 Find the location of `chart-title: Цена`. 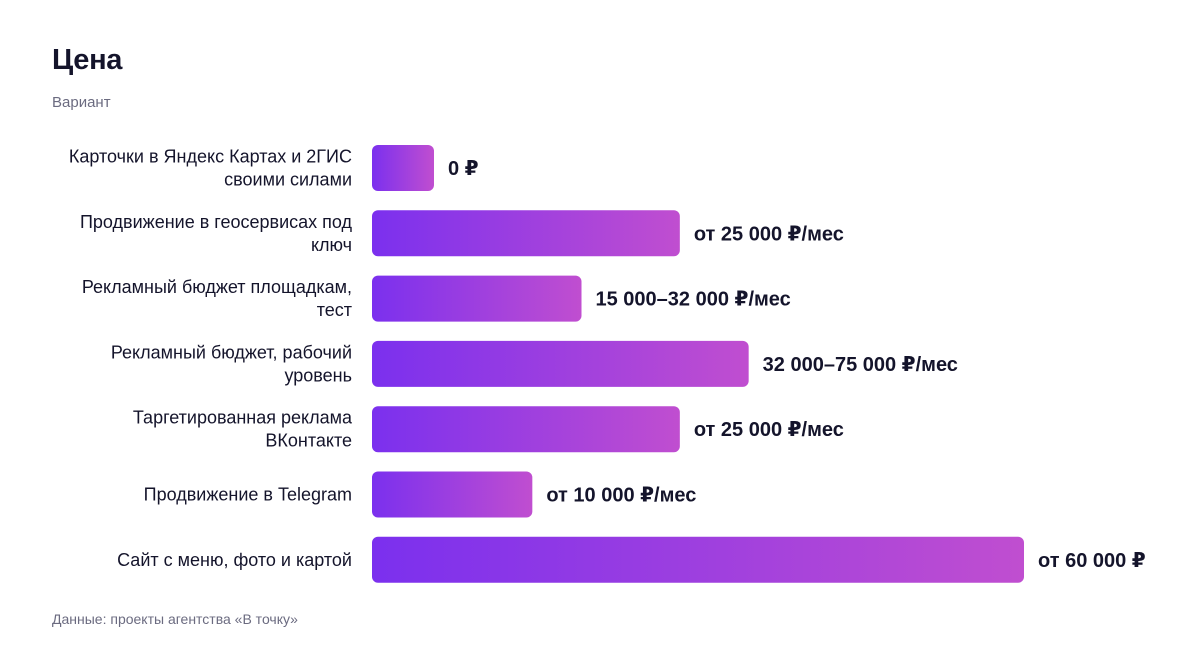

chart-title: Цена is located at coordinates (87, 60).